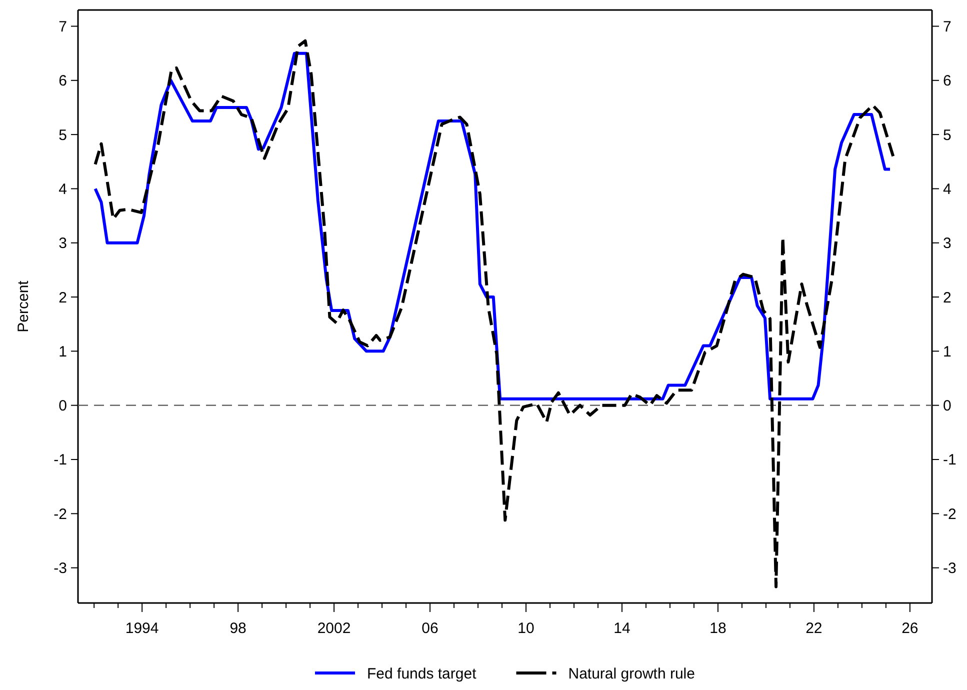 This screenshot has height=690, width=967. Describe the element at coordinates (334, 628) in the screenshot. I see `x-tick-label: 2002` at that location.